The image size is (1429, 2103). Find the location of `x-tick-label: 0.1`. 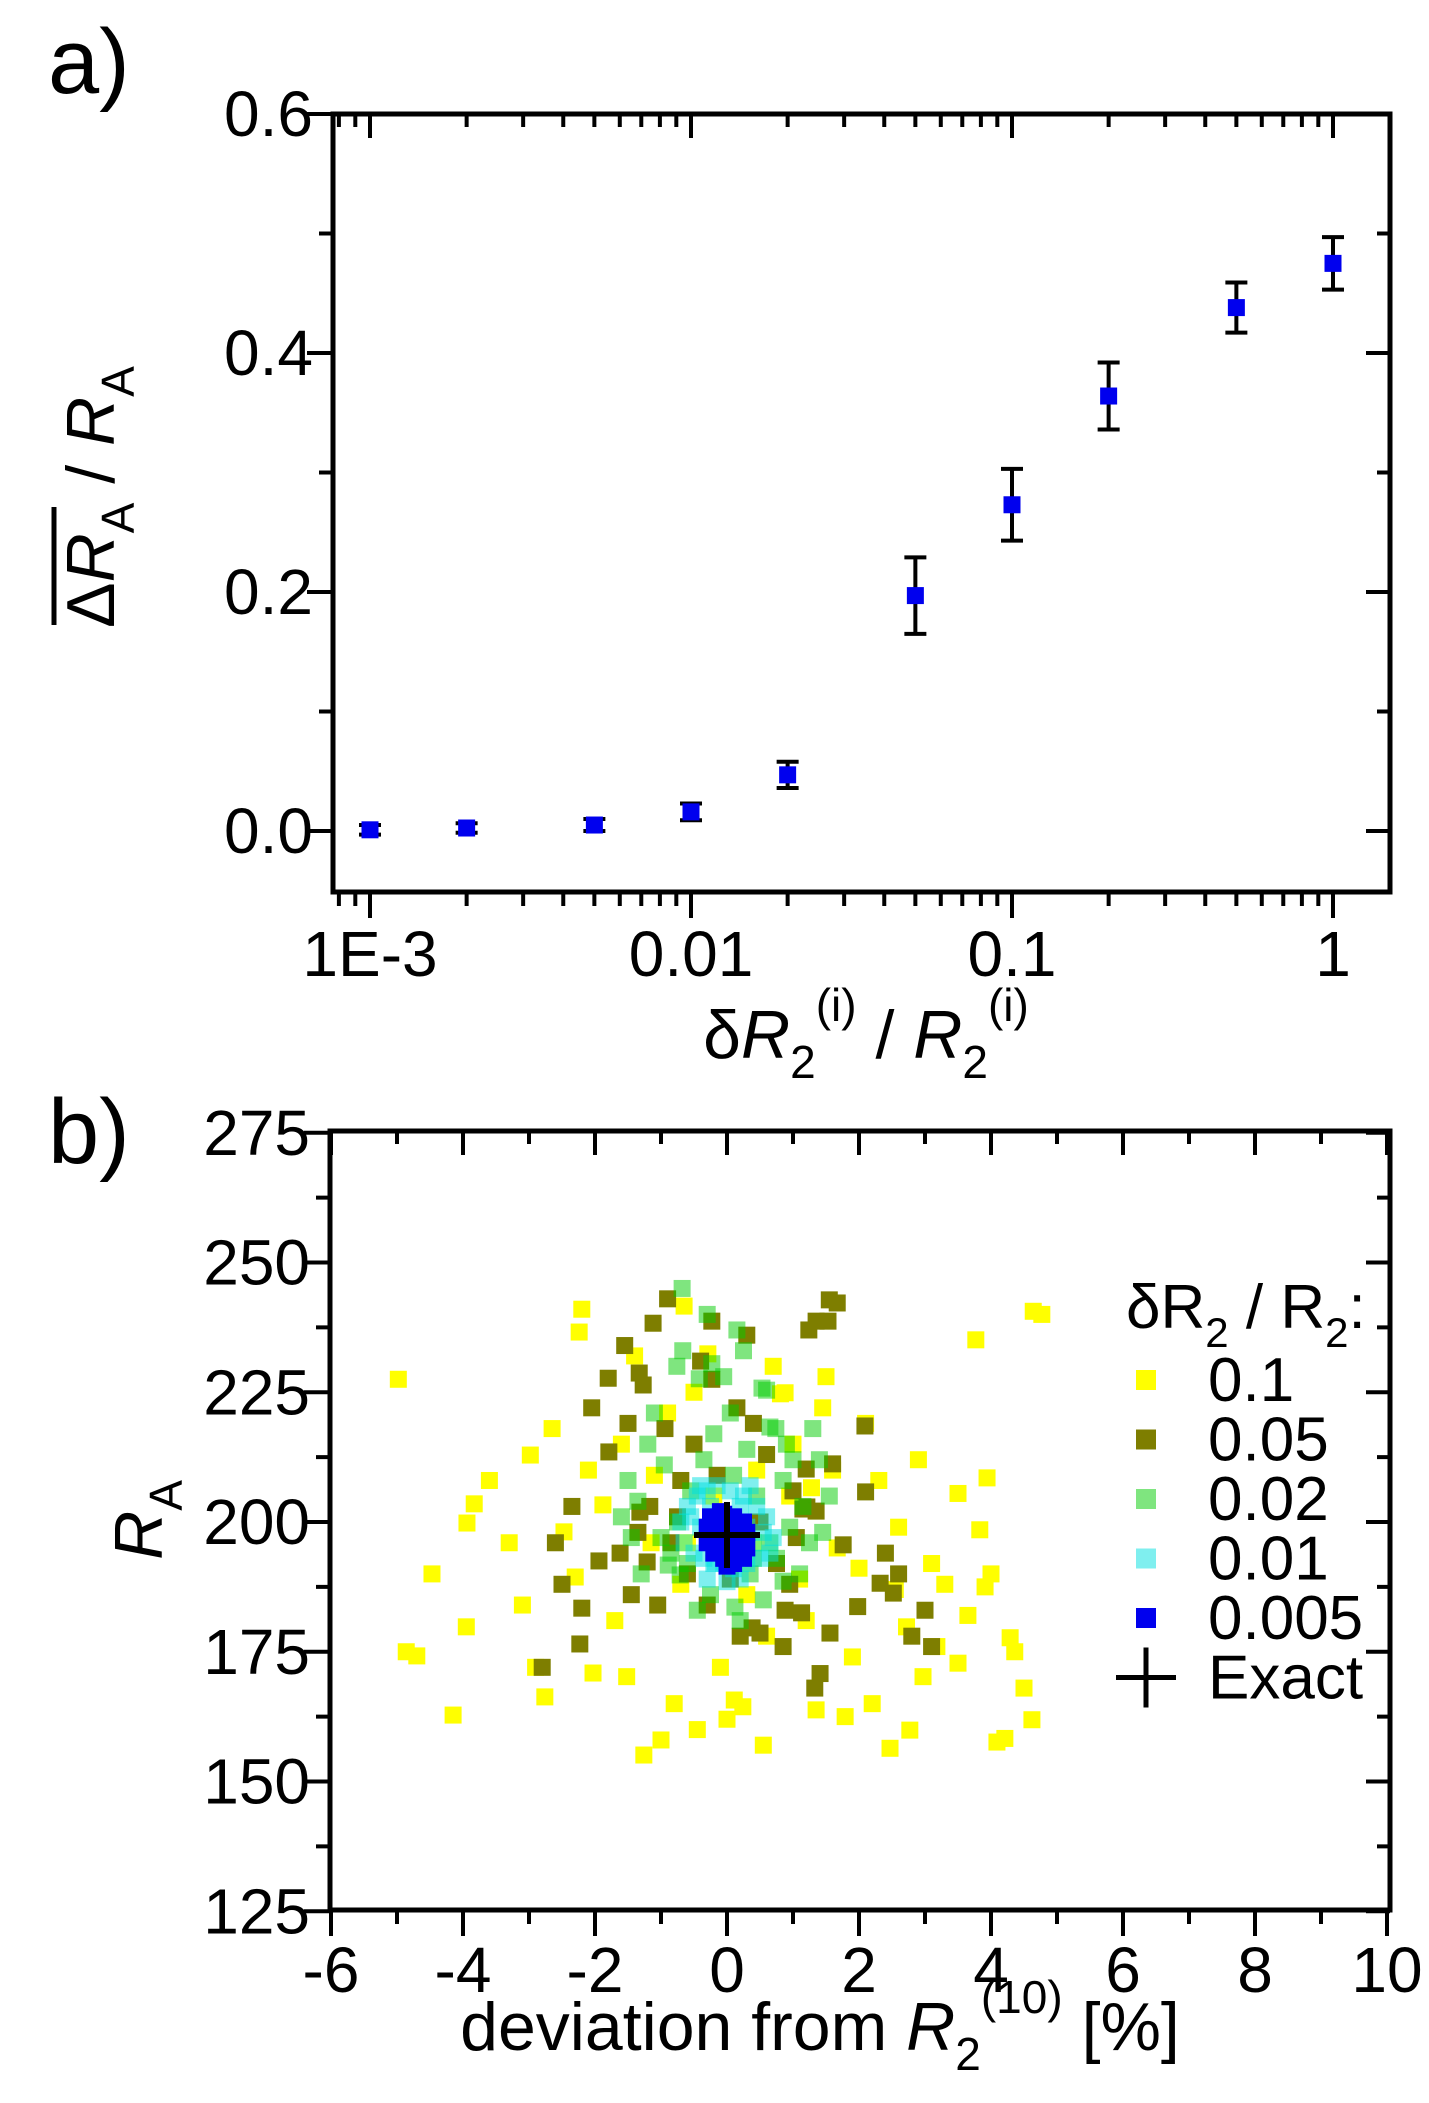

x-tick-label: 0.1 is located at coordinates (1012, 954).